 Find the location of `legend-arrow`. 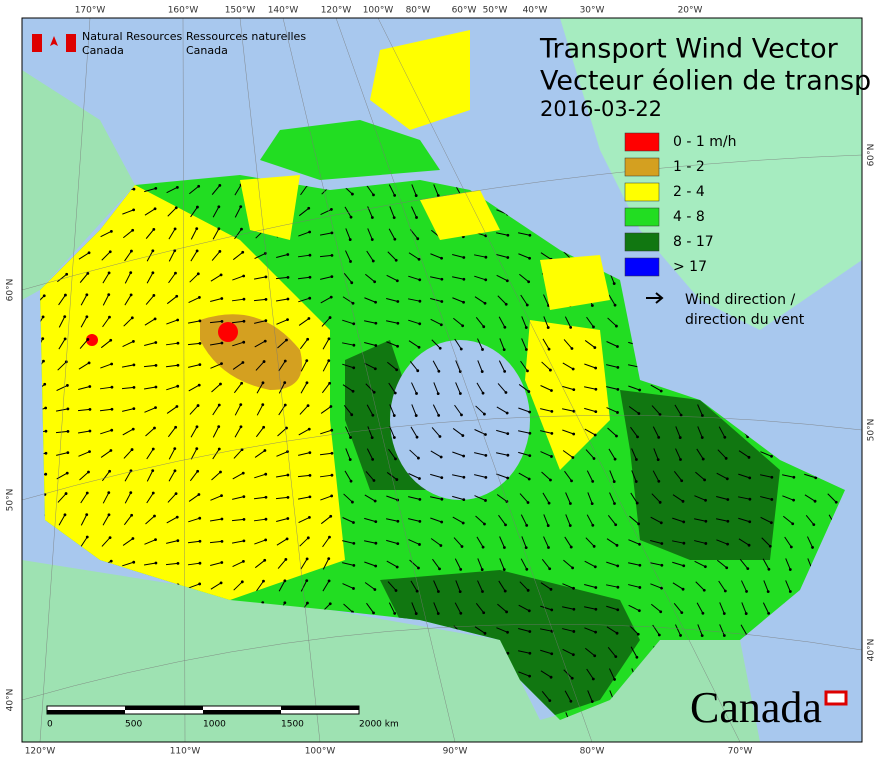

legend-arrow is located at coordinates (655, 298).